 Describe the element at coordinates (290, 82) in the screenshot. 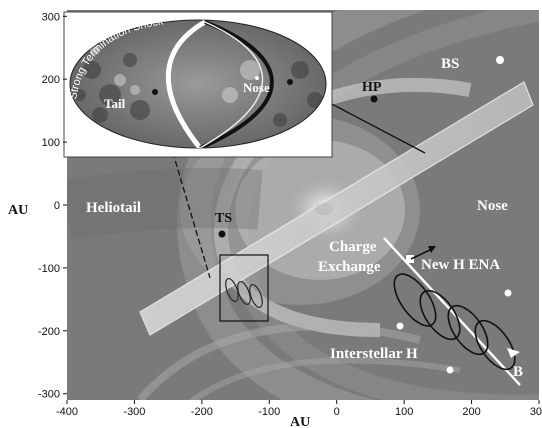

I see `inset-nose-marker` at that location.